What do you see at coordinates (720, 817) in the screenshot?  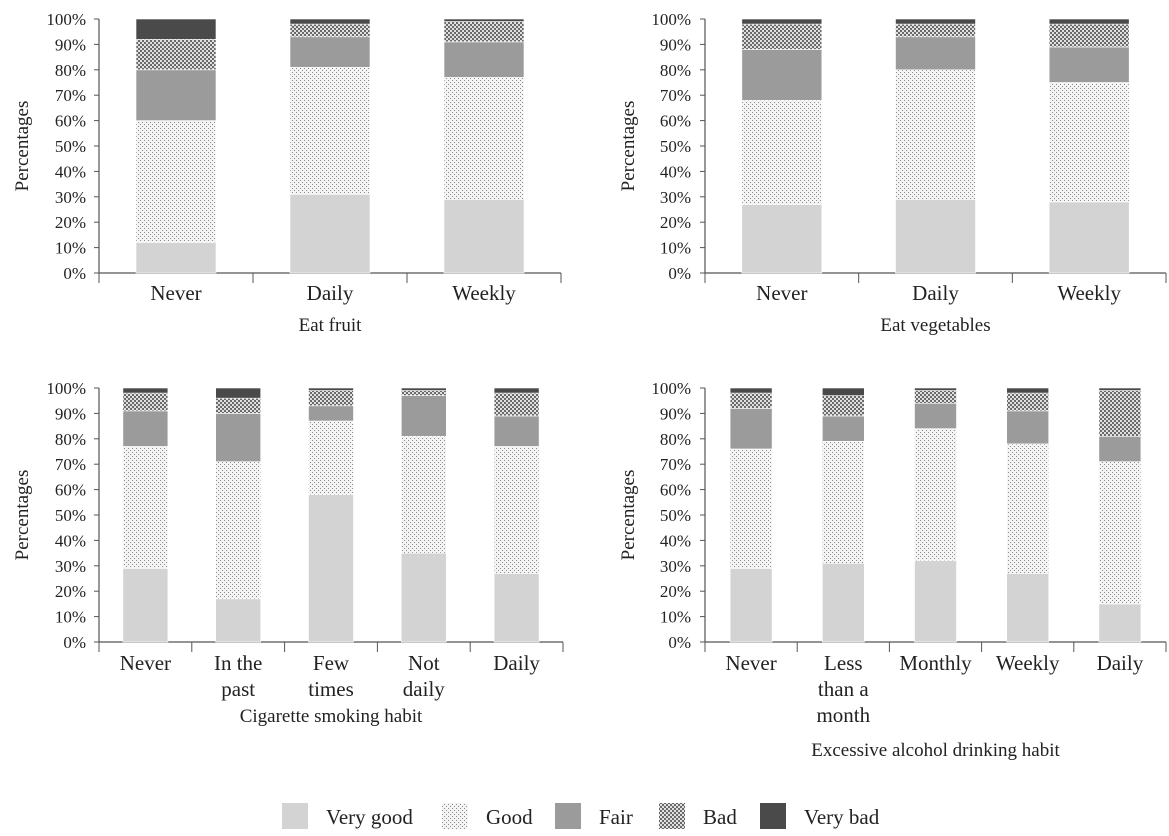 I see `legend-label: Bad` at bounding box center [720, 817].